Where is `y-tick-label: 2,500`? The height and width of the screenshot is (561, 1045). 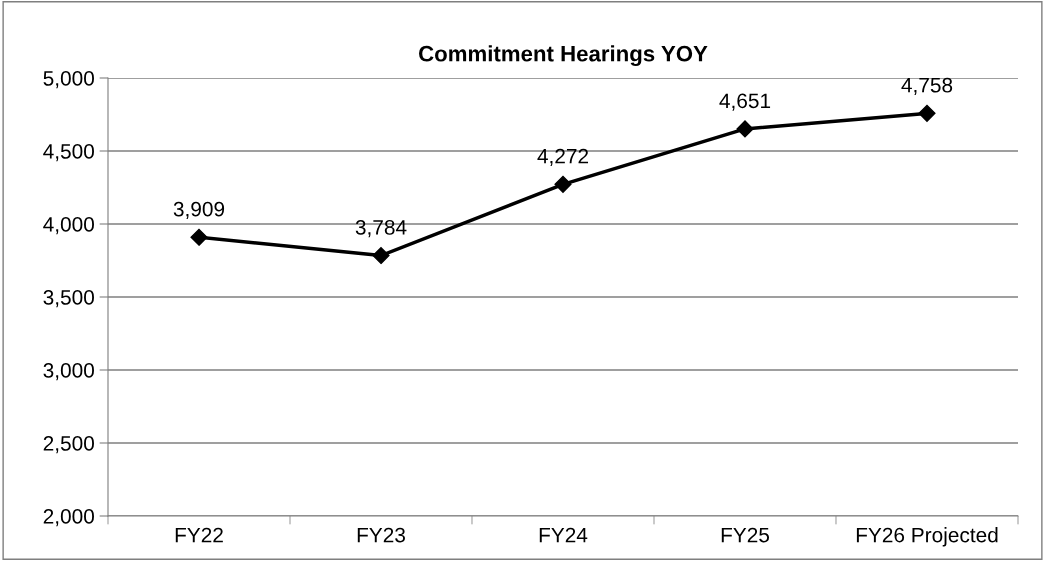
y-tick-label: 2,500 is located at coordinates (68, 445).